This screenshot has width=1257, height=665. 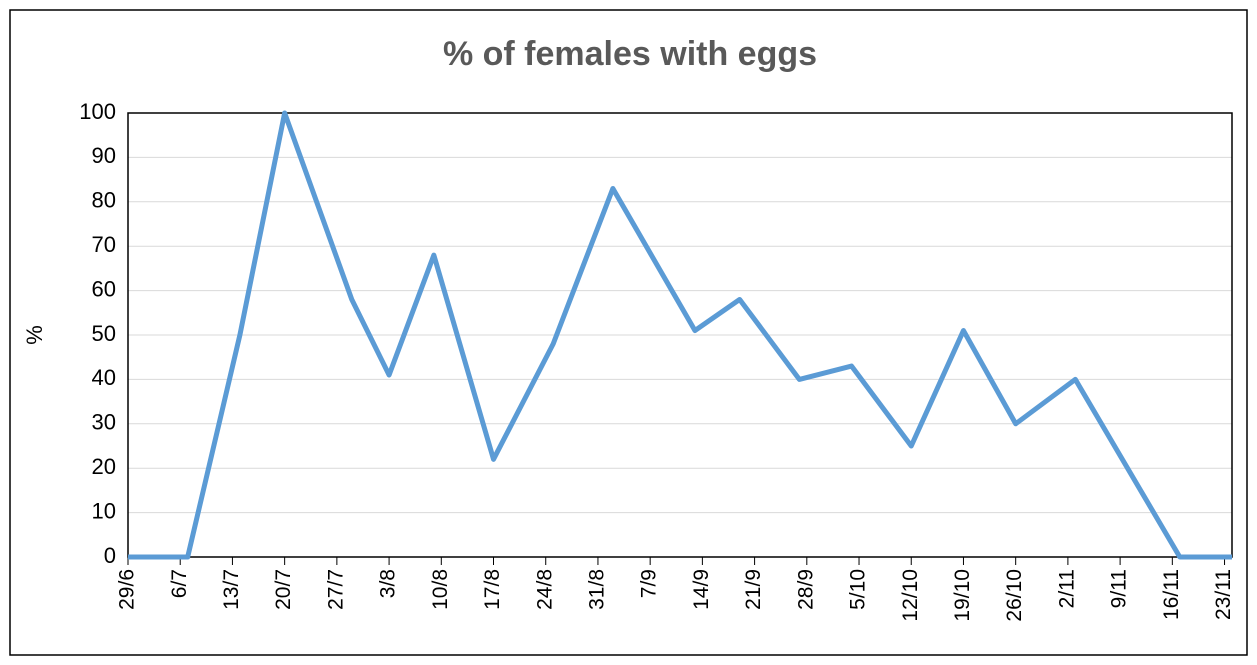 I want to click on x-tick-label: 21/9, so click(x=753, y=589).